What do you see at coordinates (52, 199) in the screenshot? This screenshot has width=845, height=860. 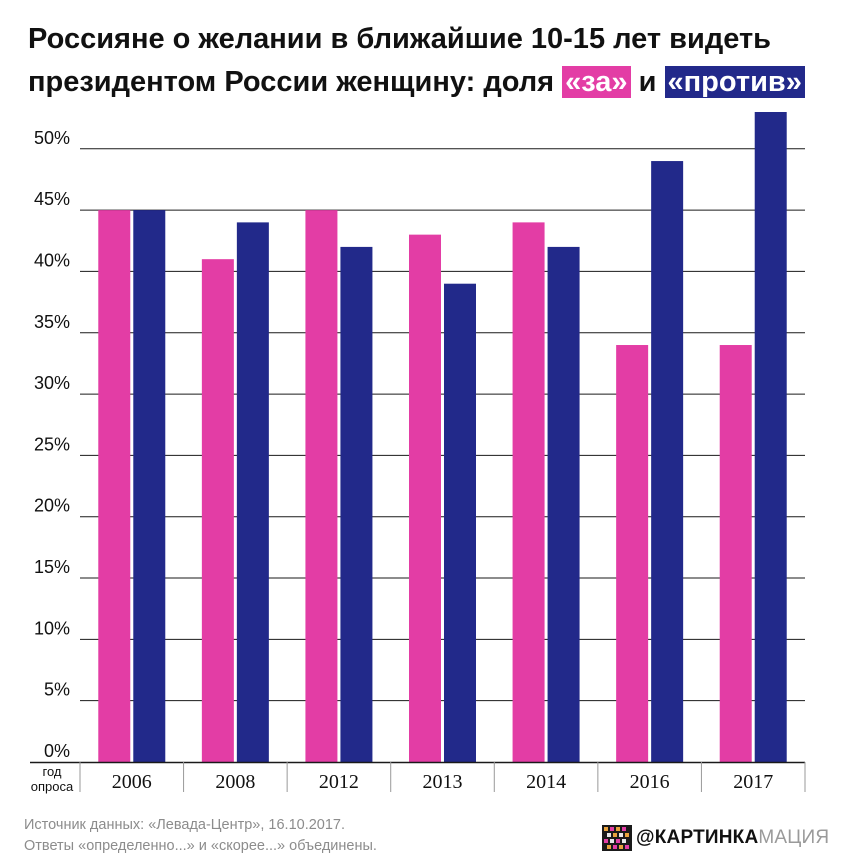 I see `y-tick-label: 45%` at bounding box center [52, 199].